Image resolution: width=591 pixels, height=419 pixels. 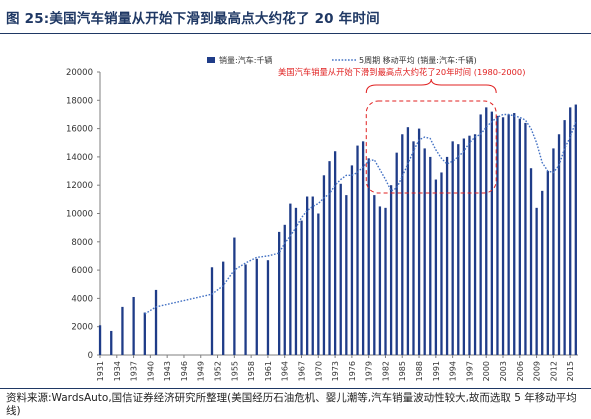 What do you see at coordinates (402, 371) in the screenshot?
I see `x-tick-label: 1985` at bounding box center [402, 371].